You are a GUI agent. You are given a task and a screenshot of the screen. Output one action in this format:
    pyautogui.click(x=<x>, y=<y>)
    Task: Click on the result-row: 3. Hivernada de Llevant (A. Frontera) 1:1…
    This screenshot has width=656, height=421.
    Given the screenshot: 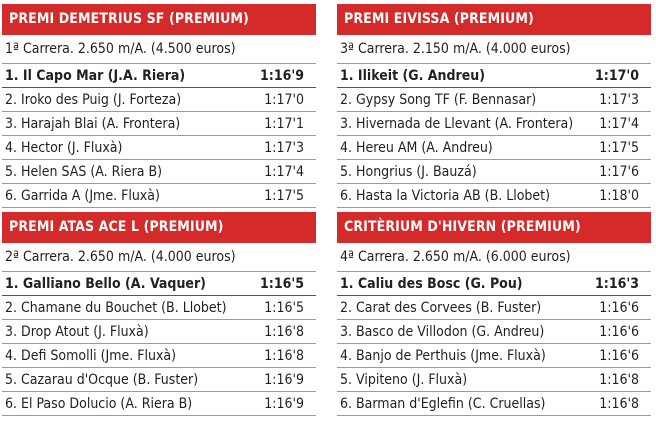 What is the action you would take?
    pyautogui.click(x=494, y=124)
    